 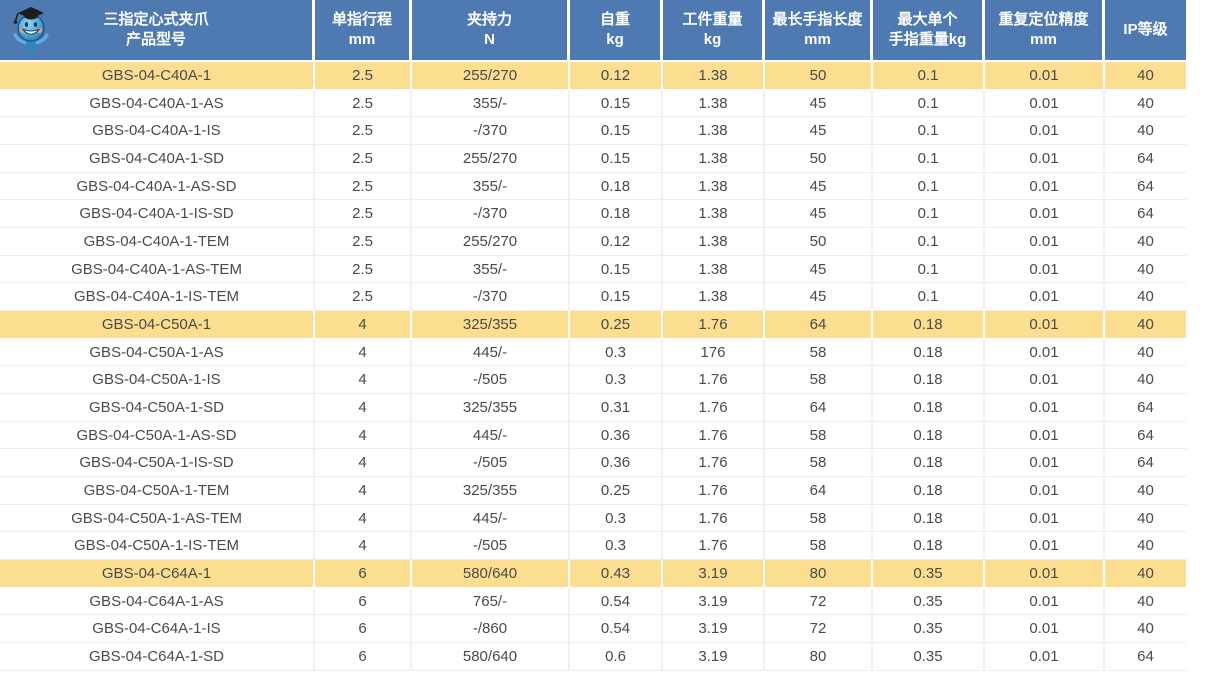 I want to click on column-header-finger_length: 最长手指长度 mm, so click(x=819, y=31).